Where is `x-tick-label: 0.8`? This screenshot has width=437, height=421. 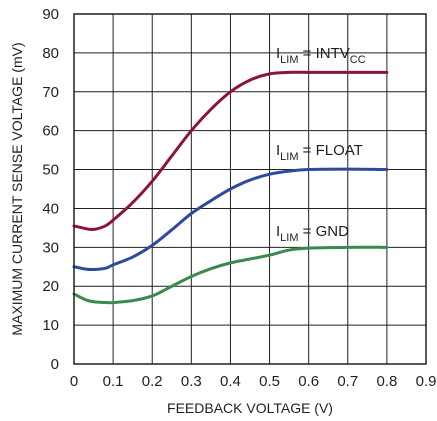 x-tick-label: 0.8 is located at coordinates (386, 381).